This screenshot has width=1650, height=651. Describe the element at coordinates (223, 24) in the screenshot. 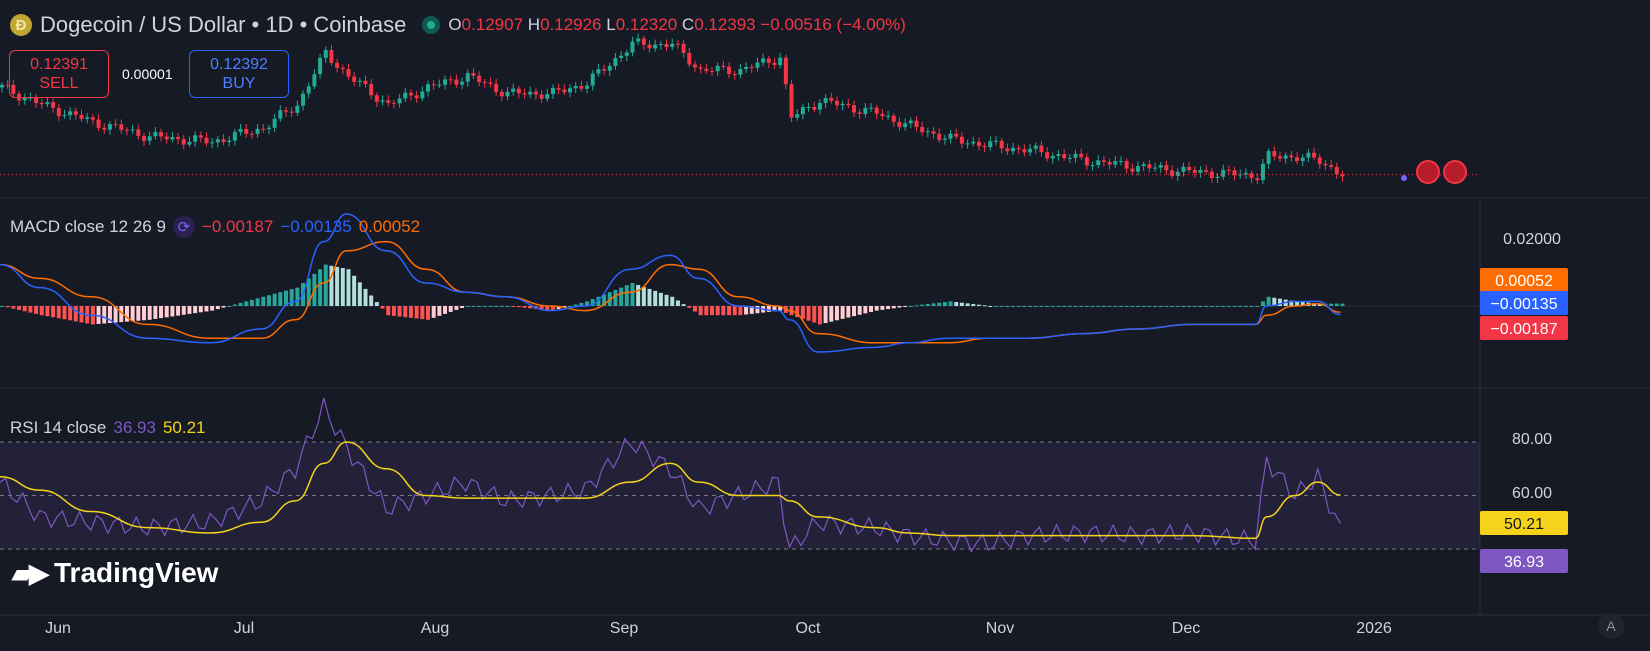

I see `symbol-title: Dogecoin / US Dollar • 1D • Coinbase` at that location.